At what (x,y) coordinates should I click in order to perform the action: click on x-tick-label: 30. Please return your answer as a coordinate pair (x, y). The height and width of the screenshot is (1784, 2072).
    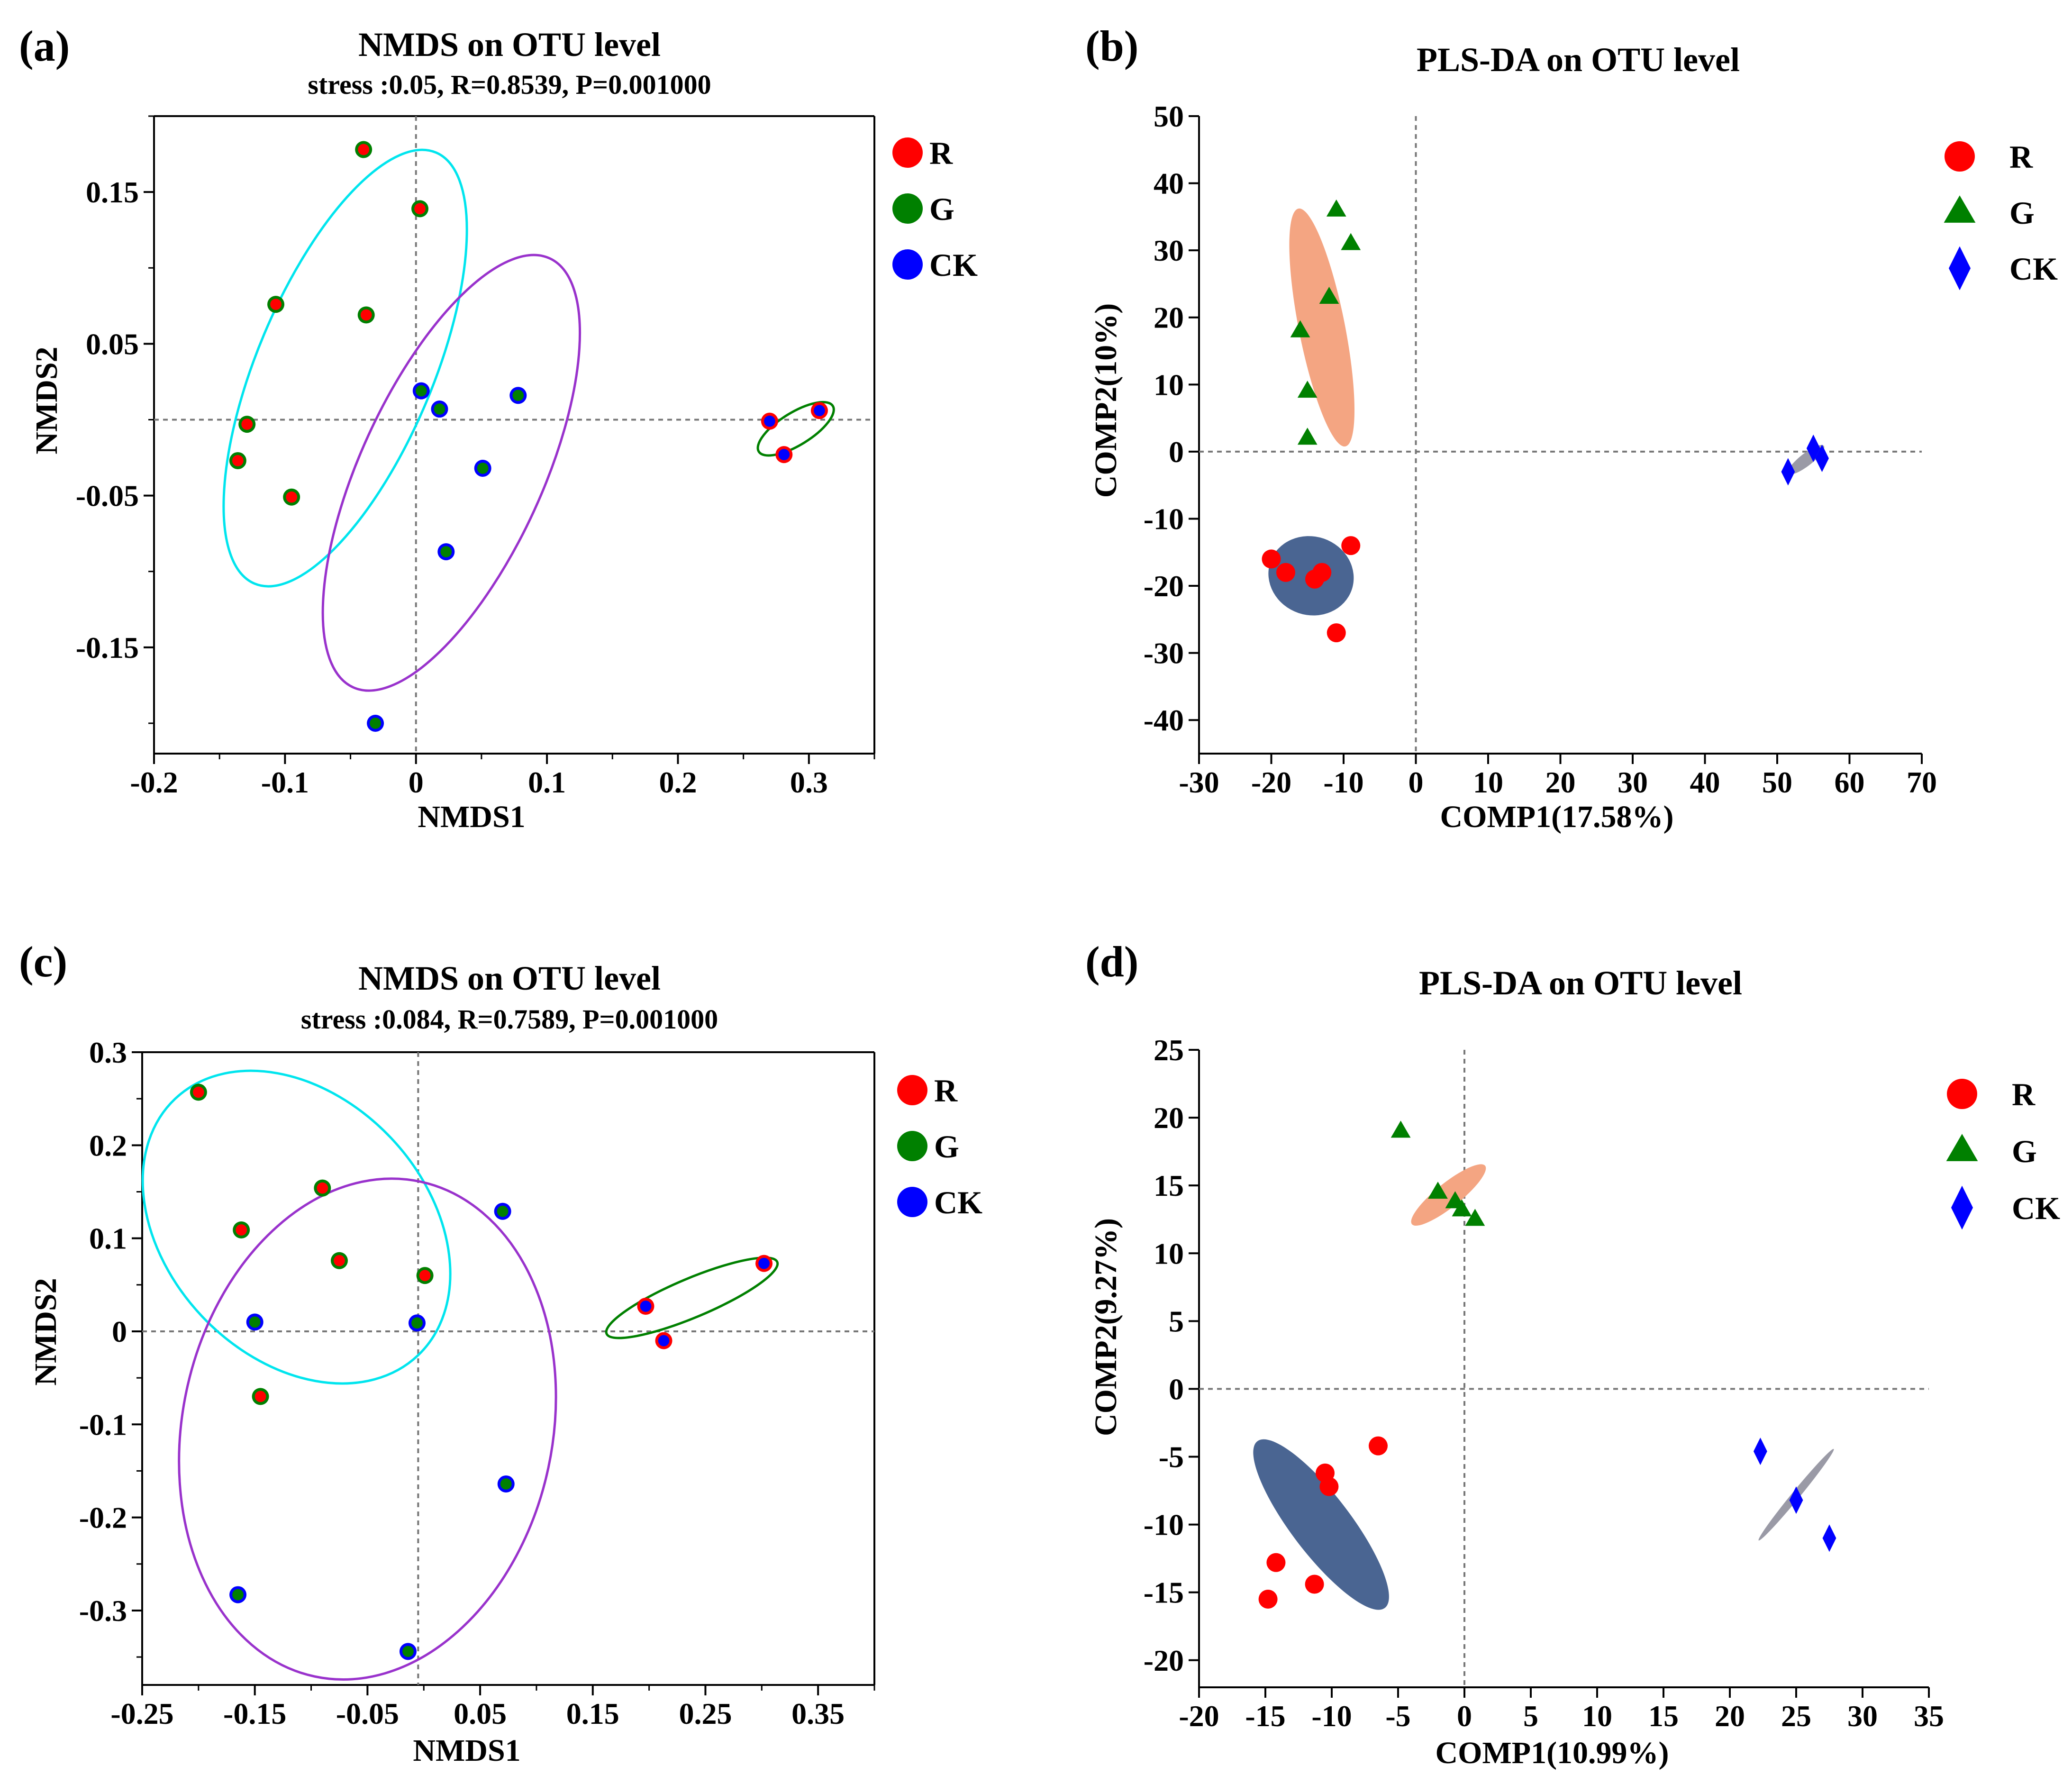
    Looking at the image, I should click on (1633, 782).